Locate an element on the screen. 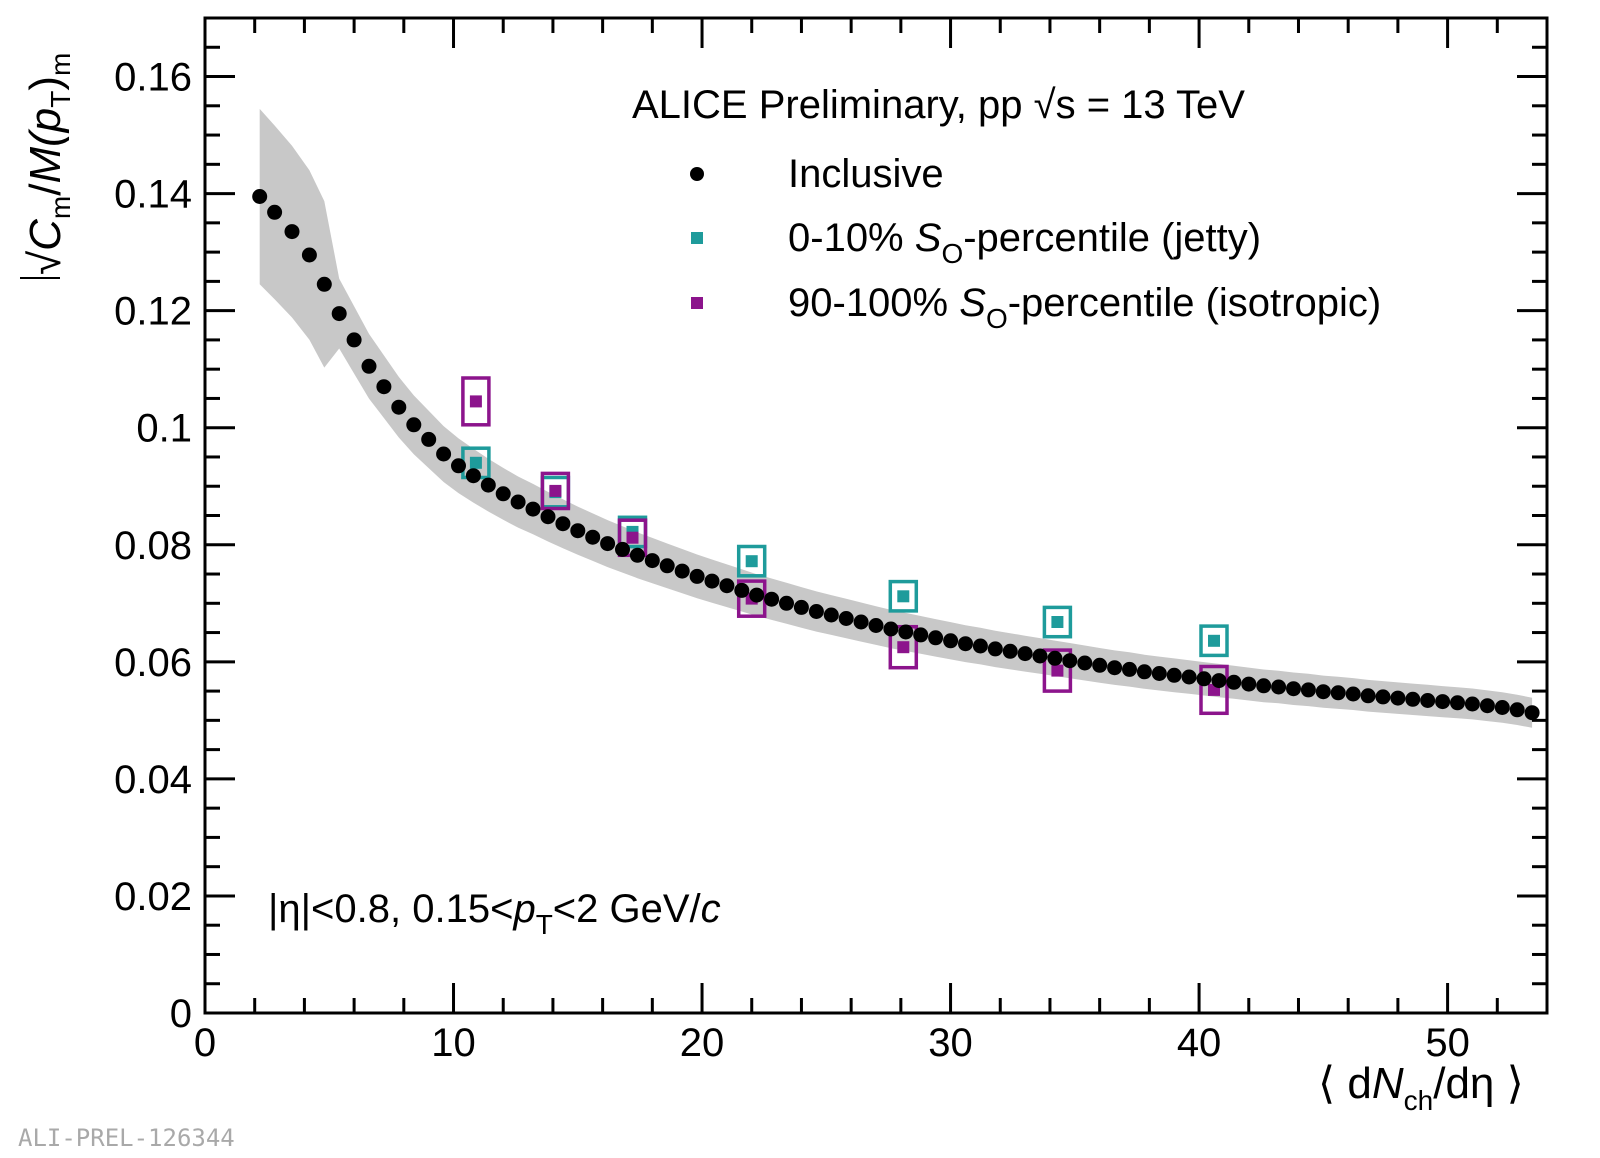  x-tick-label: 50 is located at coordinates (1447, 1043).